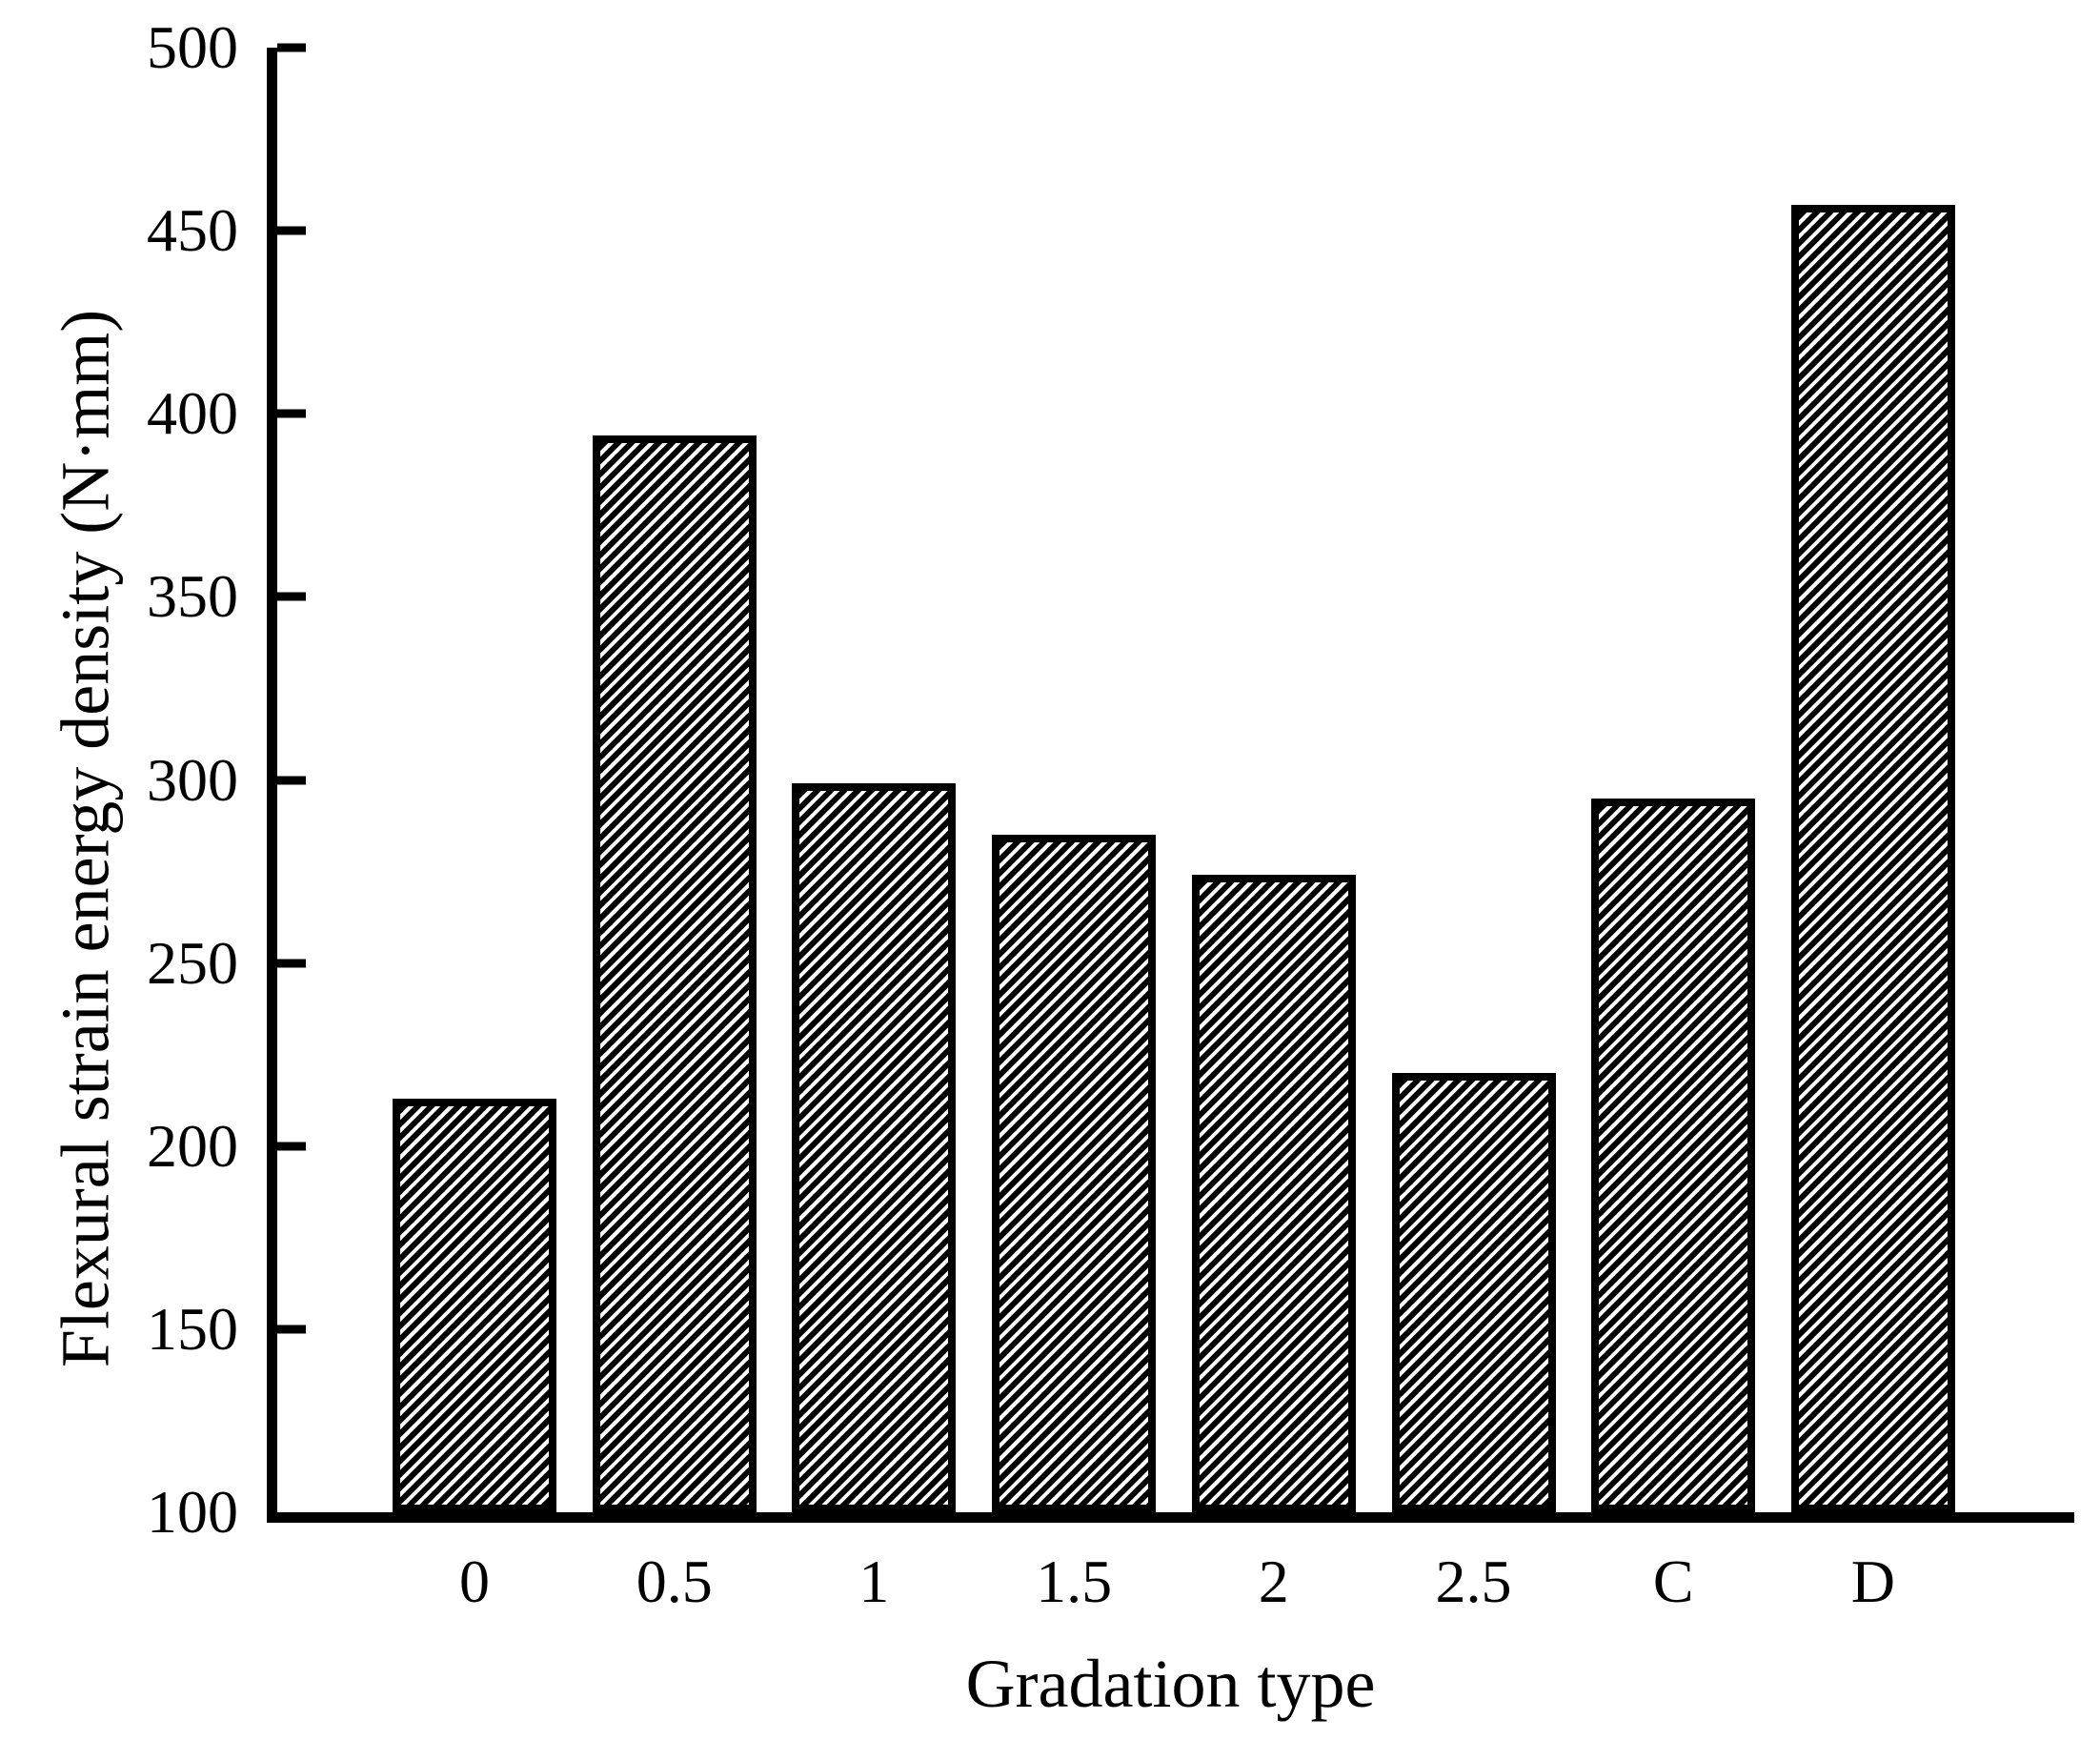 The image size is (2100, 1760). Describe the element at coordinates (1673, 1581) in the screenshot. I see `x-tick-label: C` at that location.